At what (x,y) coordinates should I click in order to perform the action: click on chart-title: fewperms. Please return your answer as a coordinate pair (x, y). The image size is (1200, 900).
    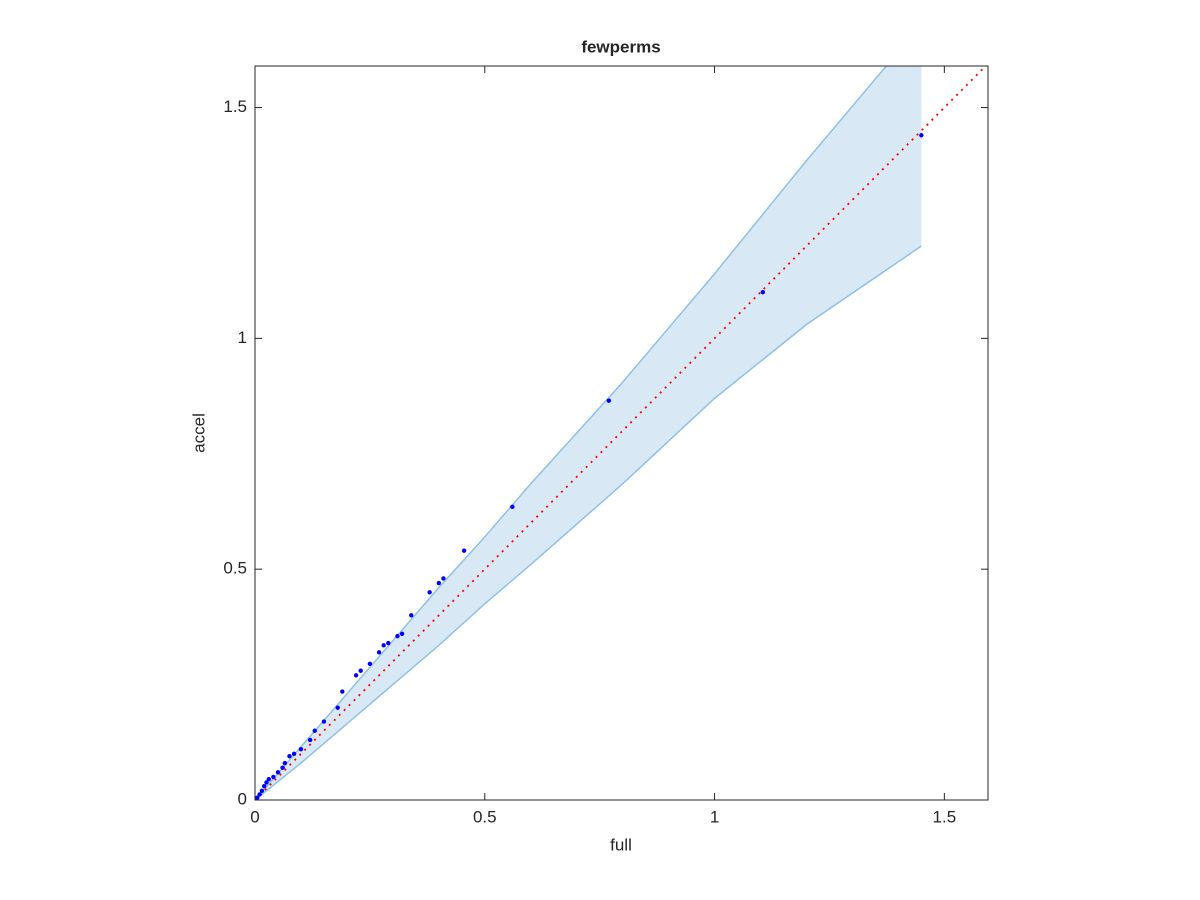
    Looking at the image, I should click on (620, 46).